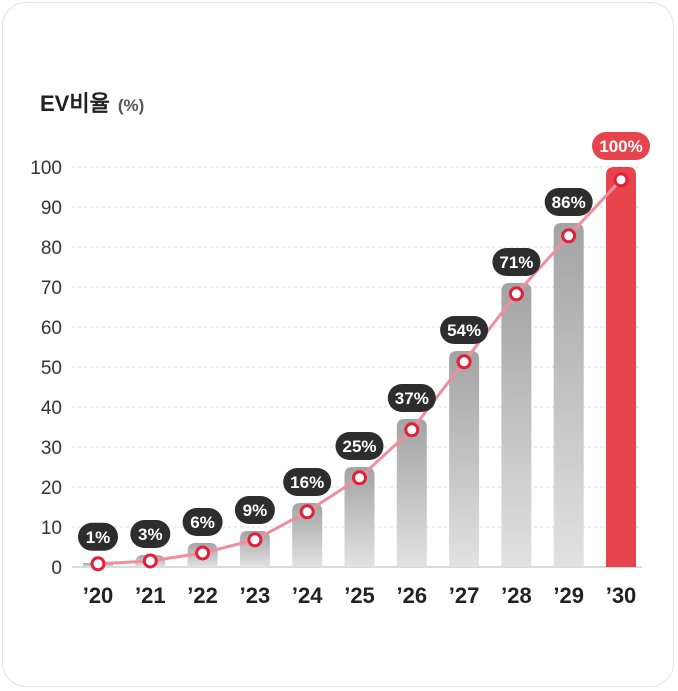 Image resolution: width=678 pixels, height=691 pixels. Describe the element at coordinates (464, 595) in the screenshot. I see `x-tick-label: ’27` at that location.